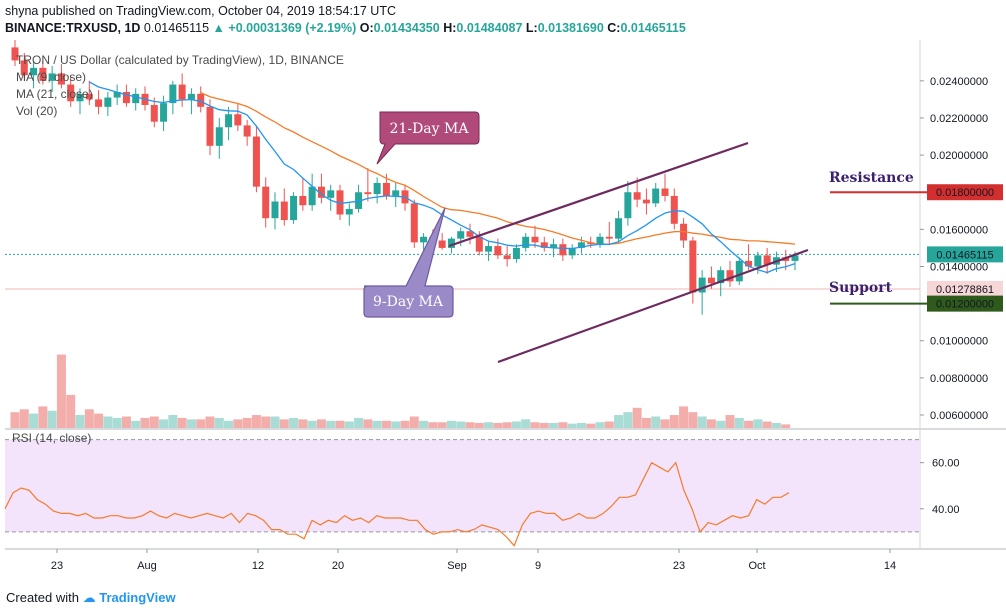 The height and width of the screenshot is (615, 1006). Describe the element at coordinates (22, 11) in the screenshot. I see `author-name: shyna` at that location.